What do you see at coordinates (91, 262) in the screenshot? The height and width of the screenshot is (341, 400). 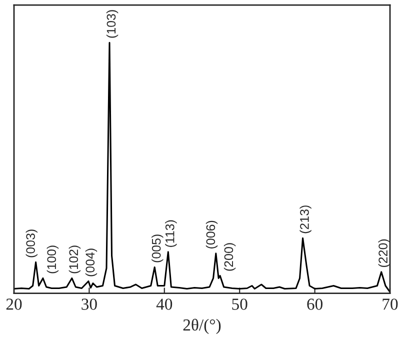 I see `annotation: (004)` at bounding box center [91, 262].